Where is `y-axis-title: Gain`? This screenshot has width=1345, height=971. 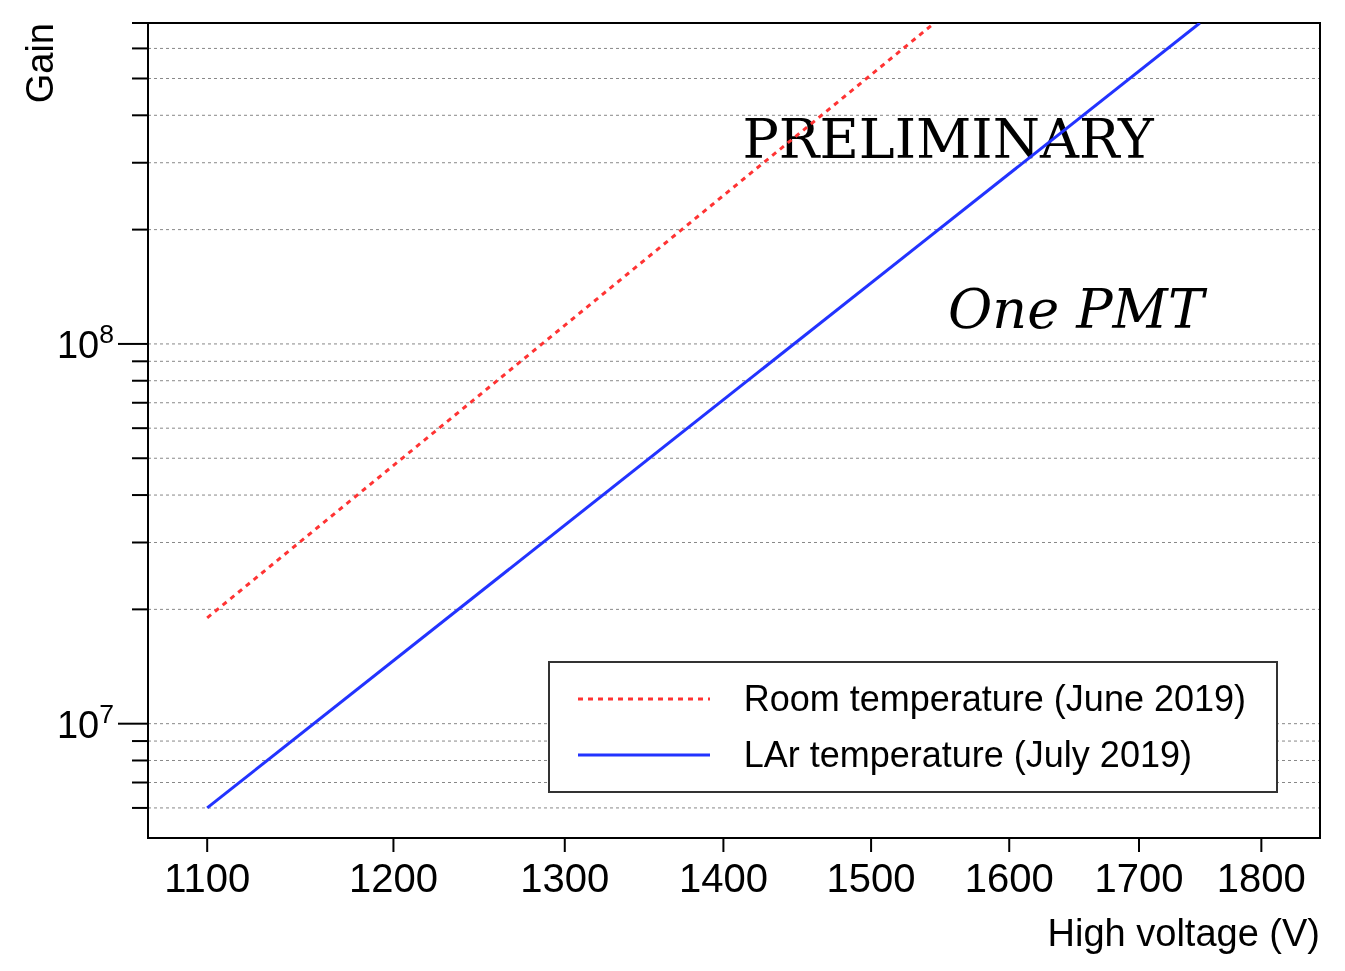
y-axis-title: Gain is located at coordinates (40, 63).